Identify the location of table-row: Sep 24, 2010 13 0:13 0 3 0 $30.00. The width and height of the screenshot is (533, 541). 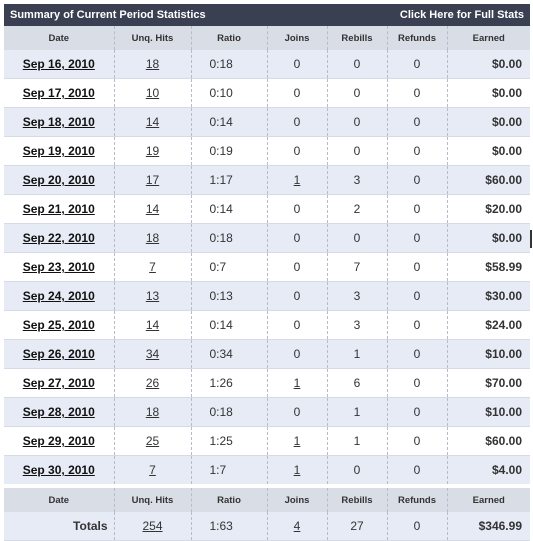
(267, 296).